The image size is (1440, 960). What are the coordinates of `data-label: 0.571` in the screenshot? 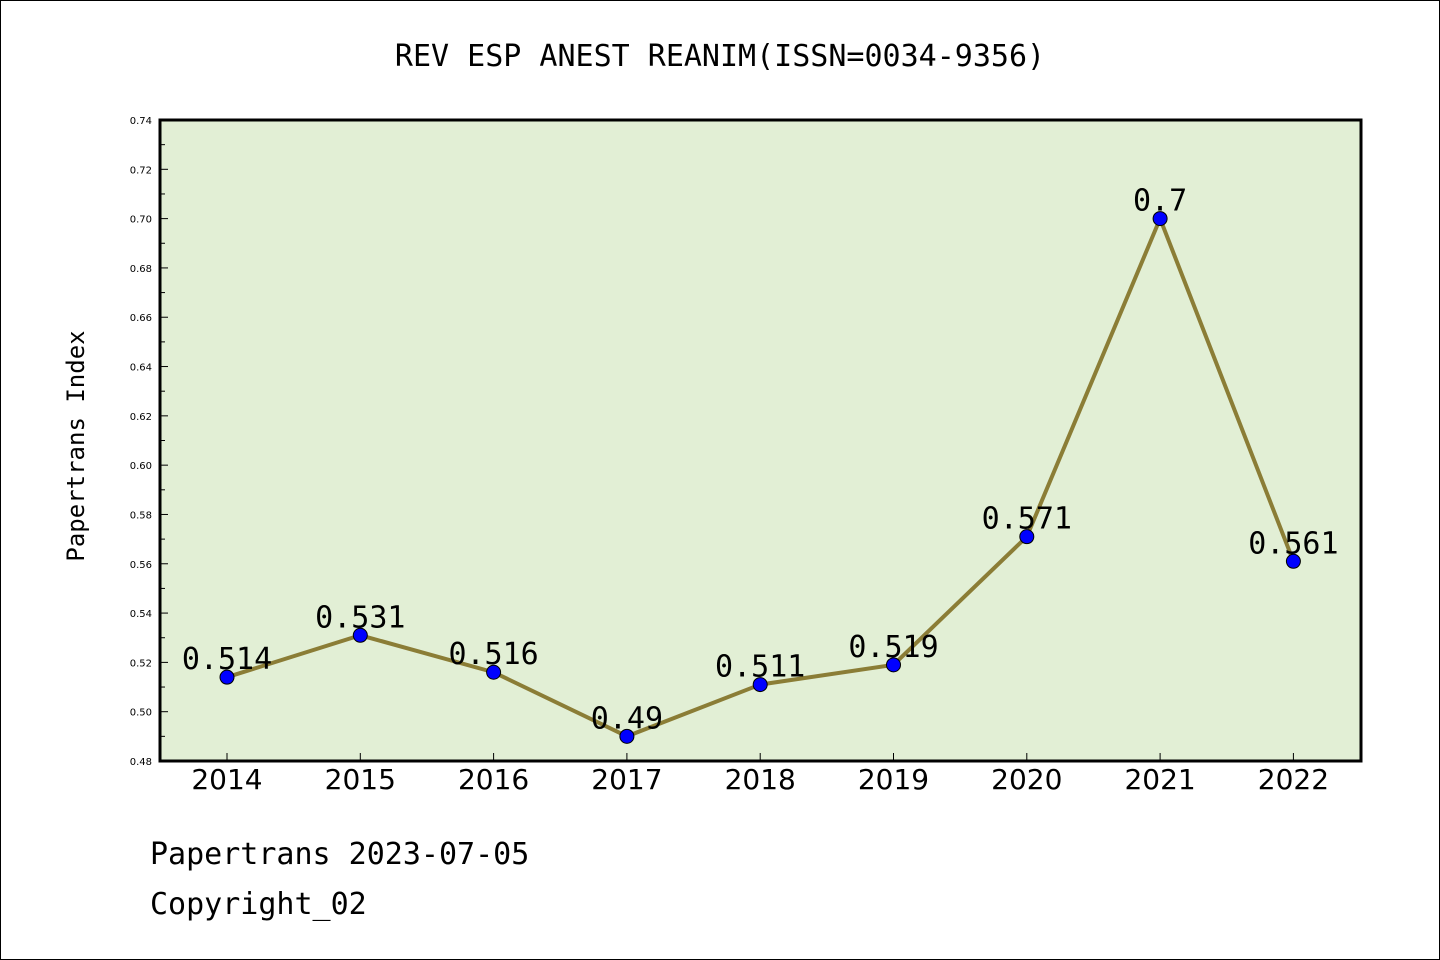 It's located at (1027, 519).